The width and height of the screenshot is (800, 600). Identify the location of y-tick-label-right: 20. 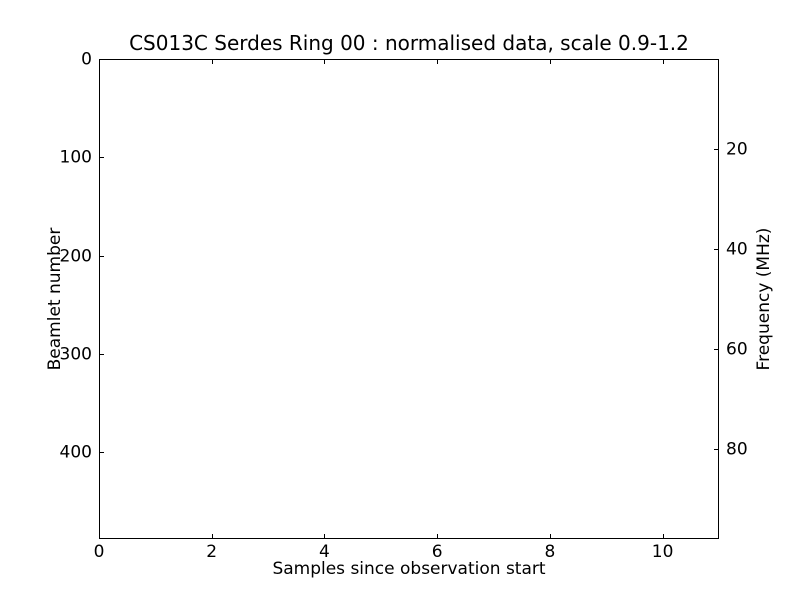
(737, 149).